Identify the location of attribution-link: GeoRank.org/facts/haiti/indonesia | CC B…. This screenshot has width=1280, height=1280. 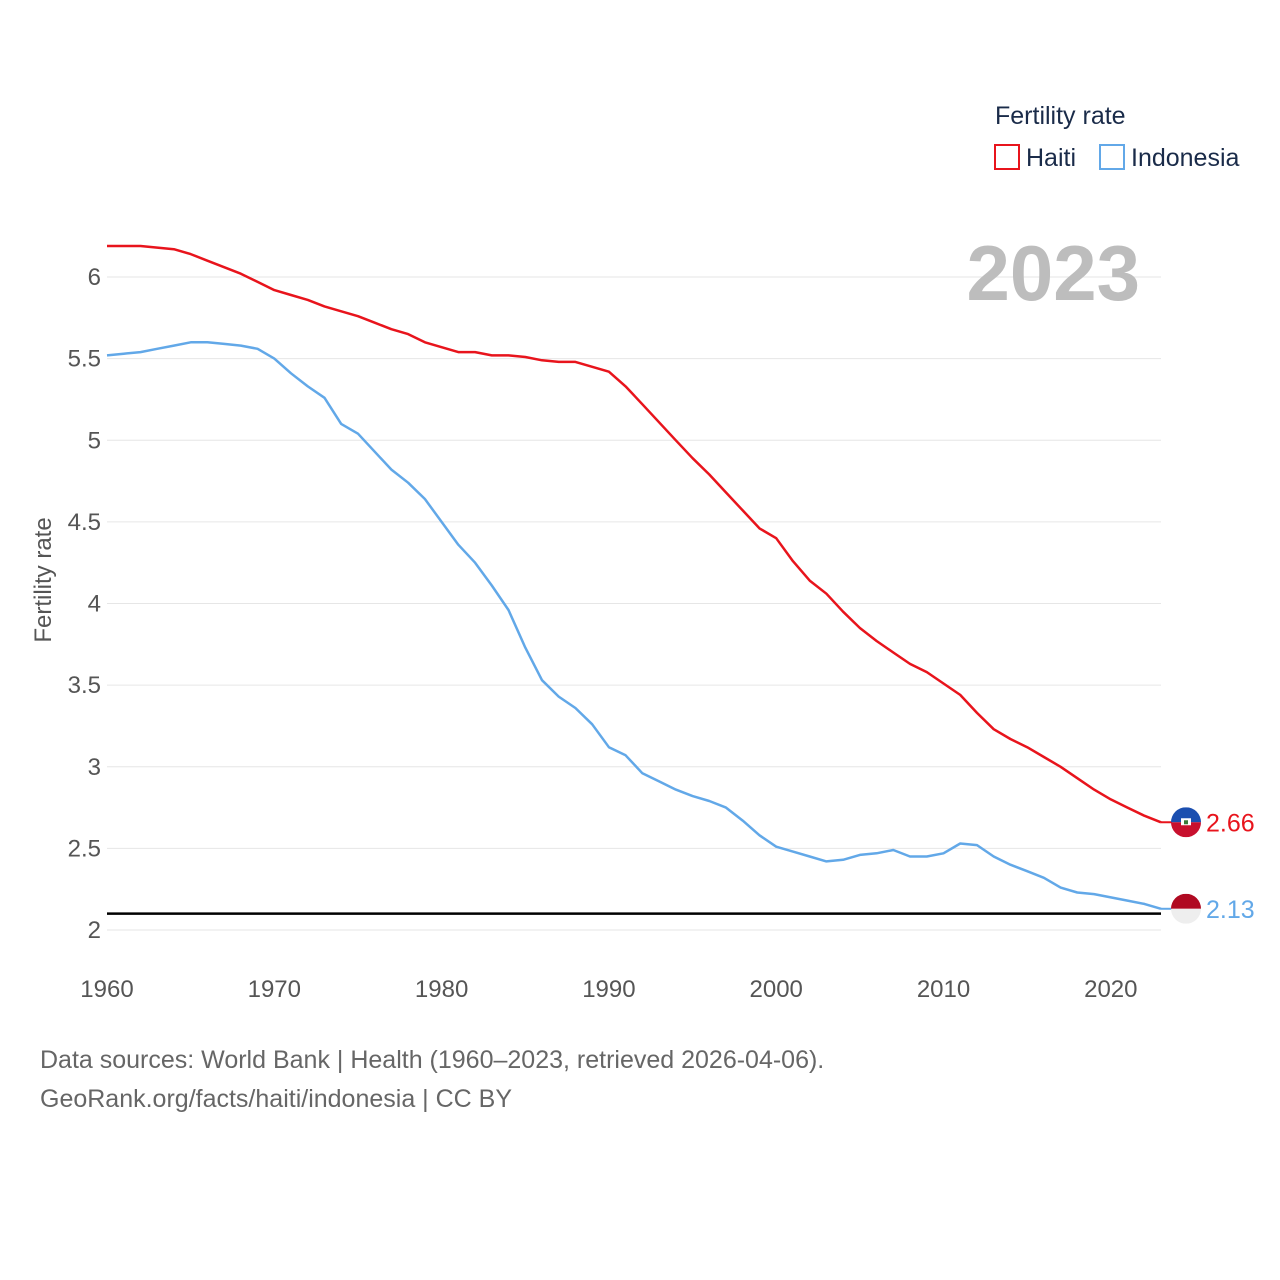
(276, 1099).